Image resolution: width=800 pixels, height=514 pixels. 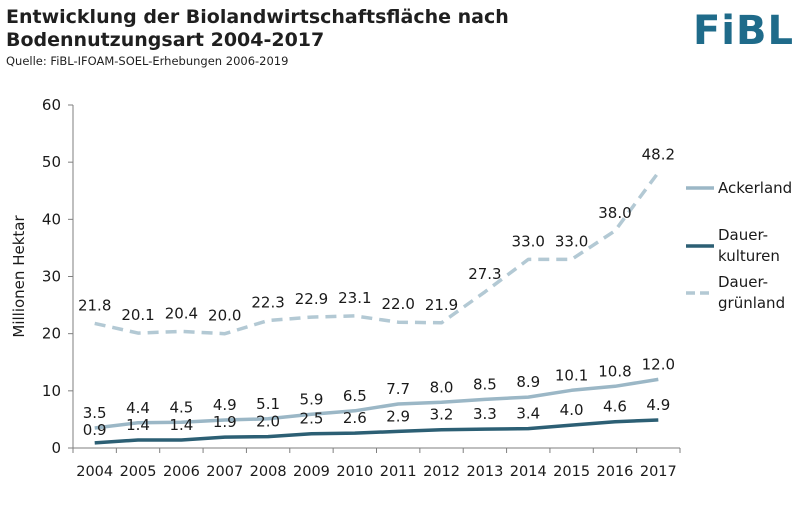 I want to click on data-label-dauerkulturen: 1.9, so click(x=225, y=422).